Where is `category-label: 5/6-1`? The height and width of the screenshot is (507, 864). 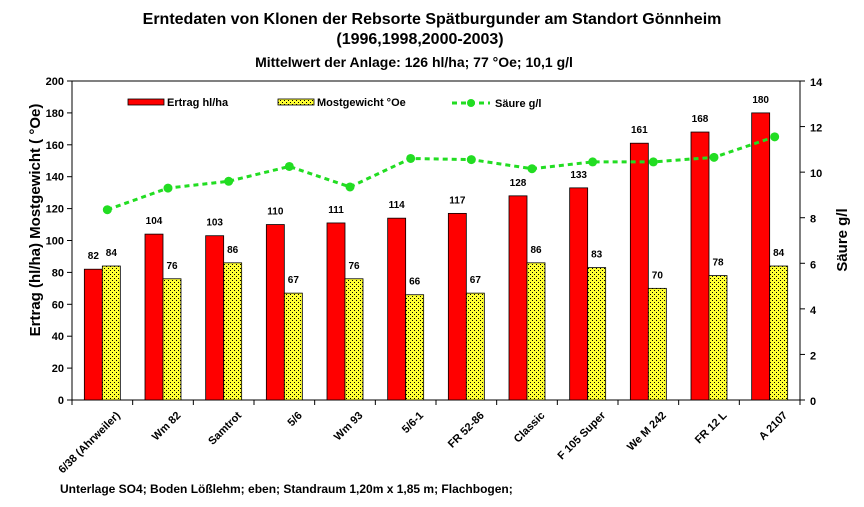
category-label: 5/6-1 is located at coordinates (413, 423).